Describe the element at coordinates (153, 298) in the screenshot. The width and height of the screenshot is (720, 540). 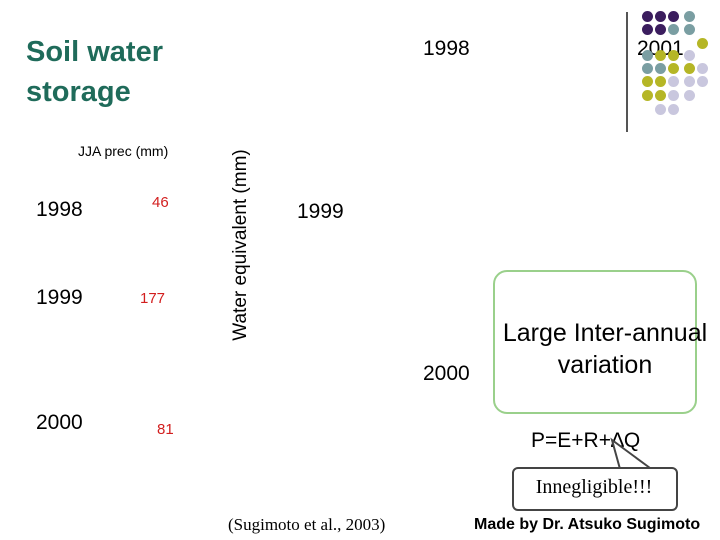
I see `jja-prec-1999: 177` at that location.